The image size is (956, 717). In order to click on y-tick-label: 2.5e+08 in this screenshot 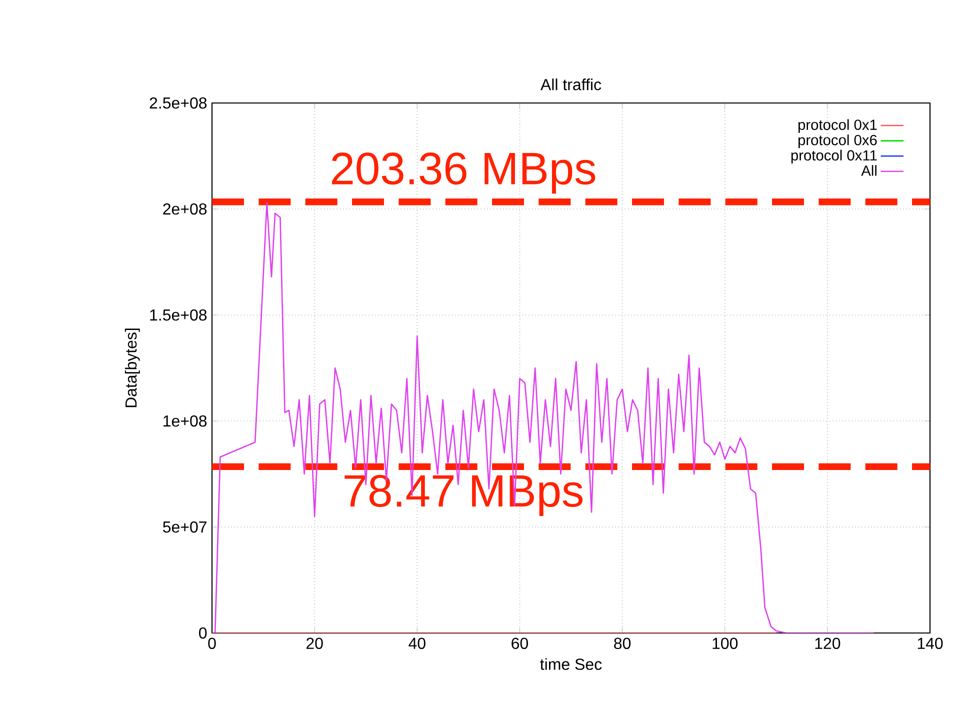, I will do `click(178, 103)`.